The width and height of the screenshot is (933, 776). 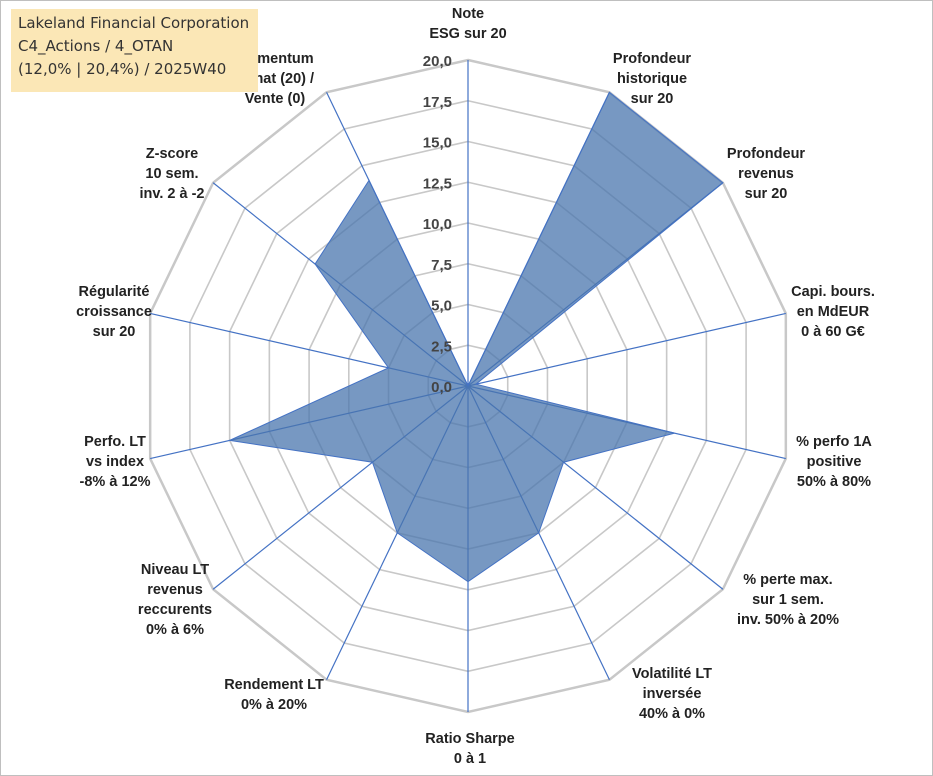 What do you see at coordinates (834, 442) in the screenshot?
I see `axis-label-line: % perfo 1A` at bounding box center [834, 442].